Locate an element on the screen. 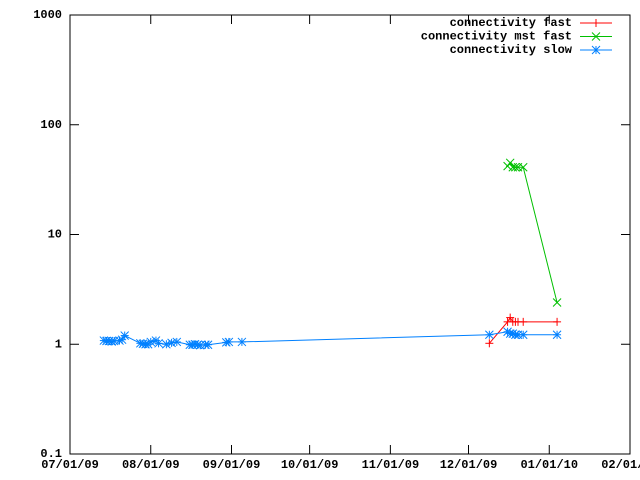 The height and width of the screenshot is (480, 640). x-tick-label: 09/01/09 is located at coordinates (232, 465).